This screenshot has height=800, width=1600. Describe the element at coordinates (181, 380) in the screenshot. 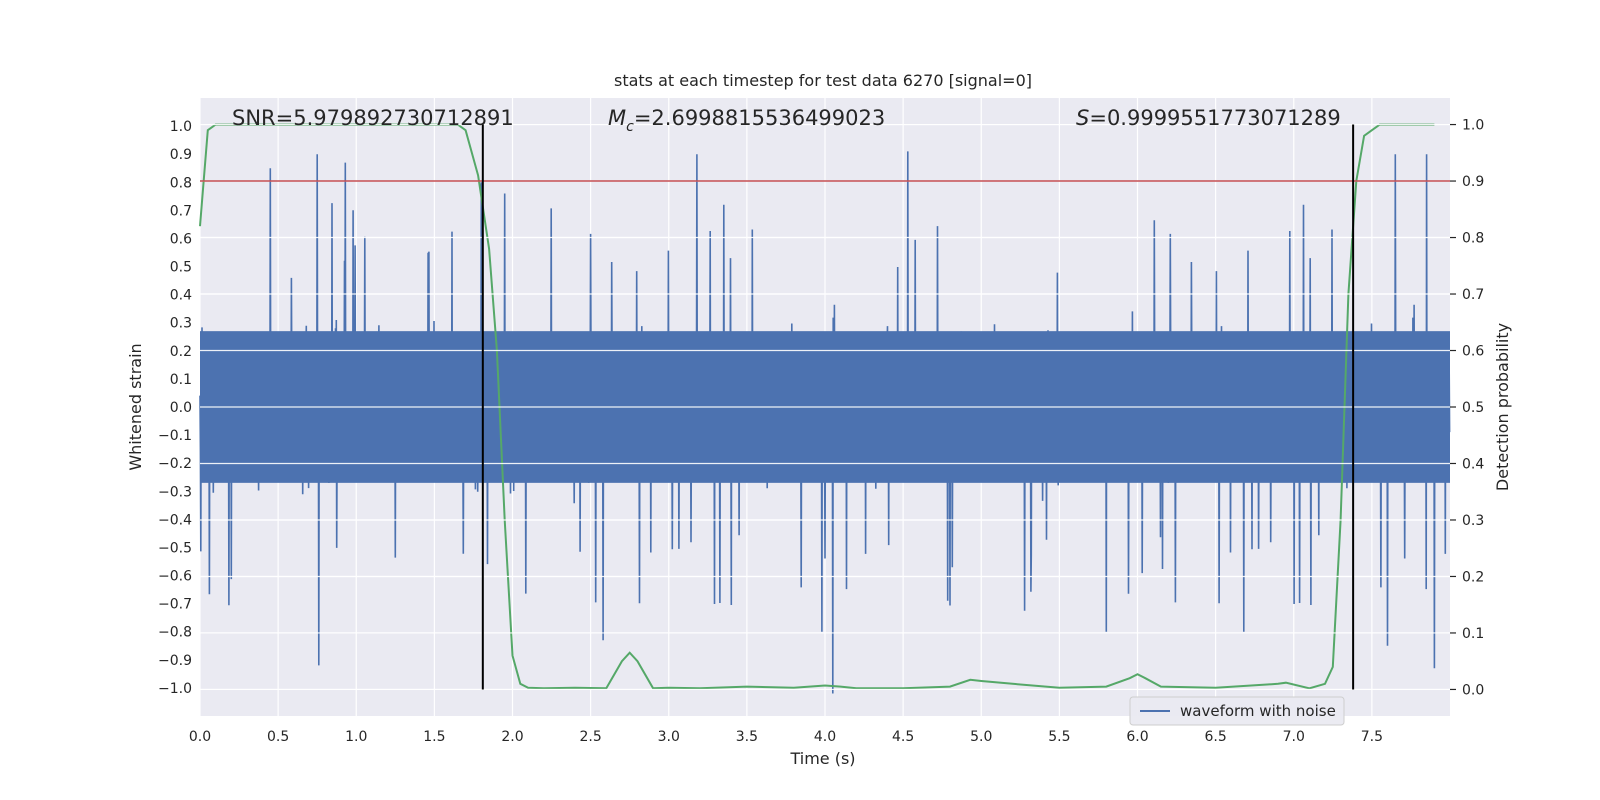

I see `y-tick-label: 0.1` at that location.